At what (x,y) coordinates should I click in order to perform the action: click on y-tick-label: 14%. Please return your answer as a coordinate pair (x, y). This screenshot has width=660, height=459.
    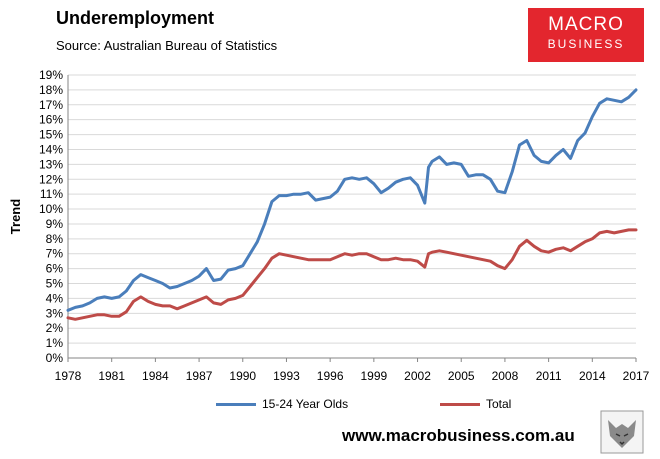
    Looking at the image, I should click on (51, 149).